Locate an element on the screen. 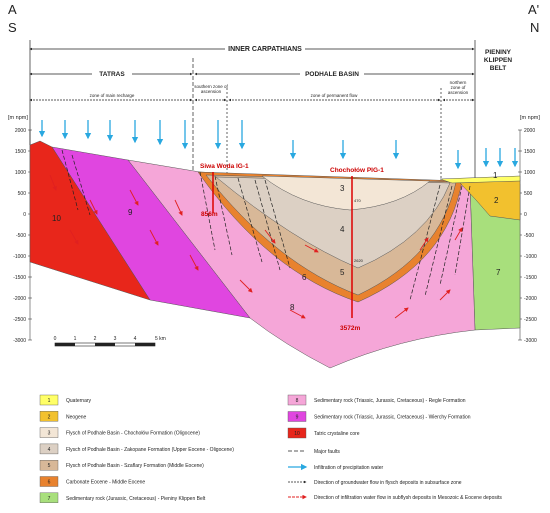 The width and height of the screenshot is (550, 513). axis-unit: [m npm] is located at coordinates (18, 118).